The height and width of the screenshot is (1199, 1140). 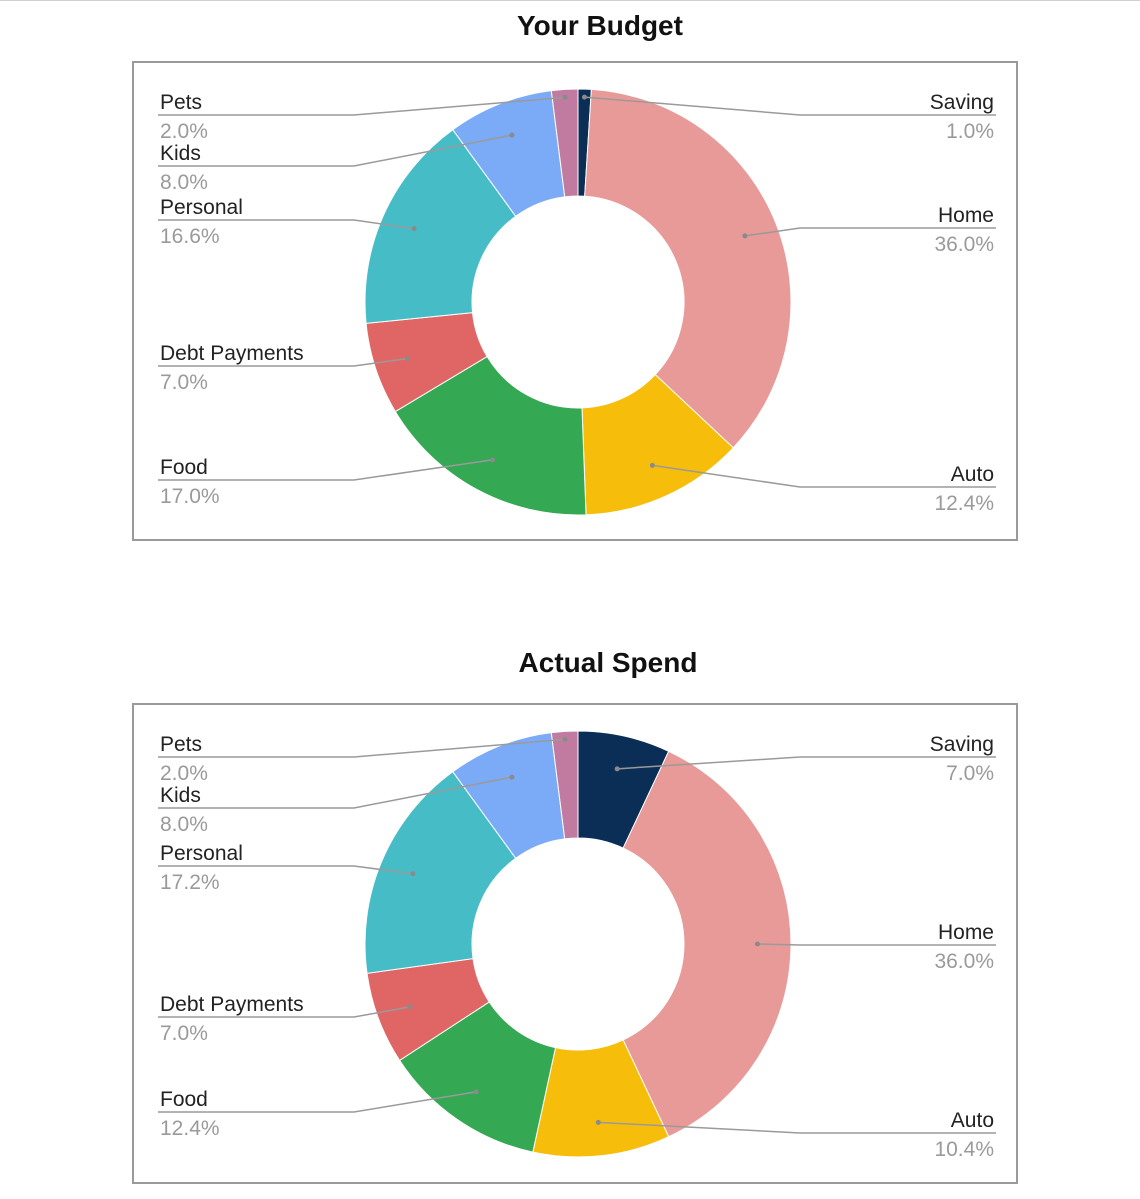 I want to click on value-food: 17.0%, so click(x=190, y=496).